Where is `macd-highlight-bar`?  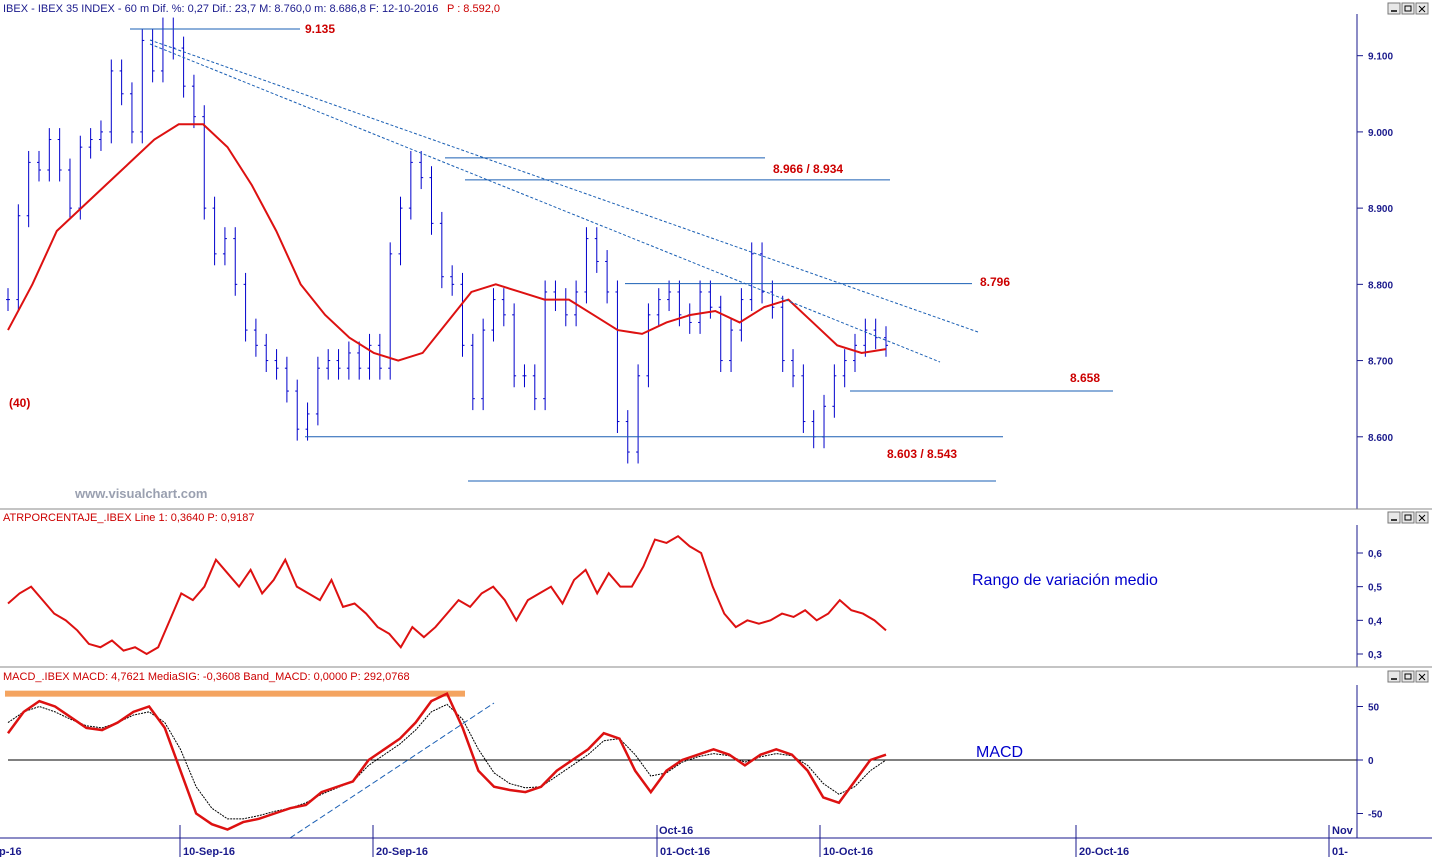
macd-highlight-bar is located at coordinates (235, 693).